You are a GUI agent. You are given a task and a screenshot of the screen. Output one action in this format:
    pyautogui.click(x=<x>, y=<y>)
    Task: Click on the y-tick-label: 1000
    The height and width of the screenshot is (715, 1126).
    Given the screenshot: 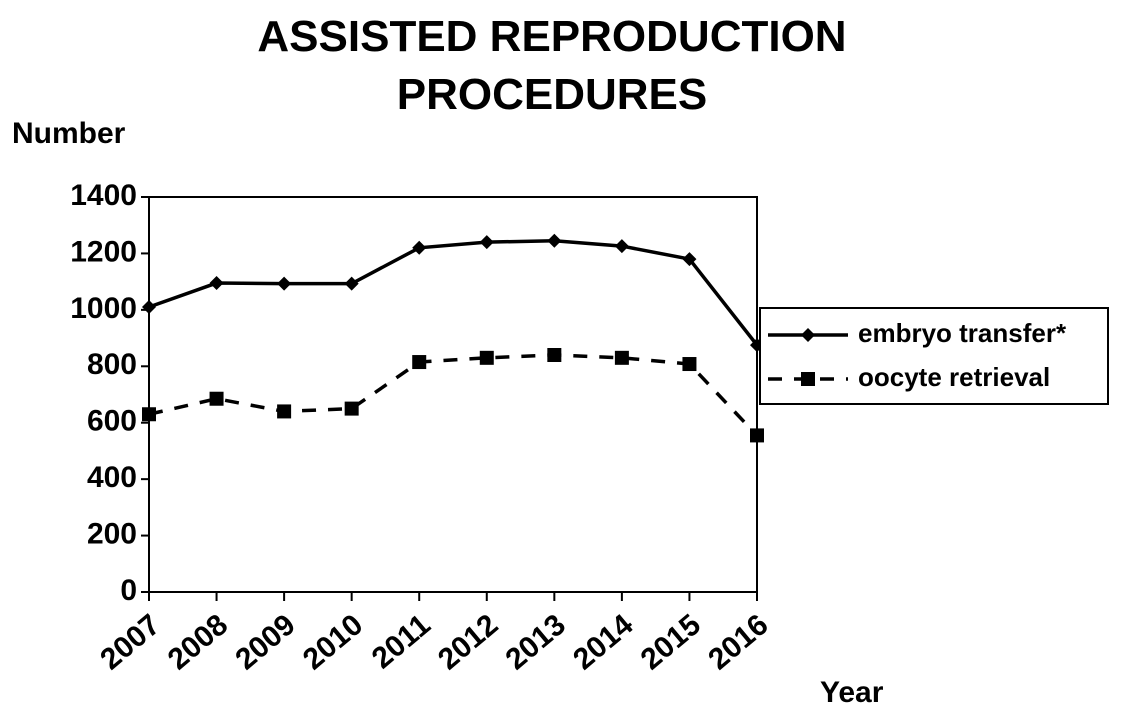 What is the action you would take?
    pyautogui.click(x=103, y=308)
    